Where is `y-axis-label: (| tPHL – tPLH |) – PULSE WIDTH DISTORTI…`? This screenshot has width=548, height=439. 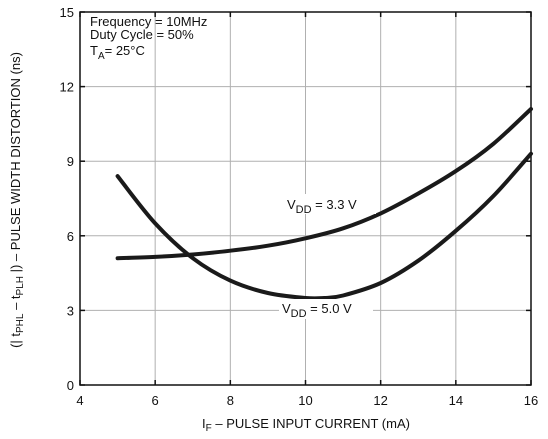 y-axis-label: (| tPHL – tPLH |) – PULSE WIDTH DISTORTI… is located at coordinates (17, 200).